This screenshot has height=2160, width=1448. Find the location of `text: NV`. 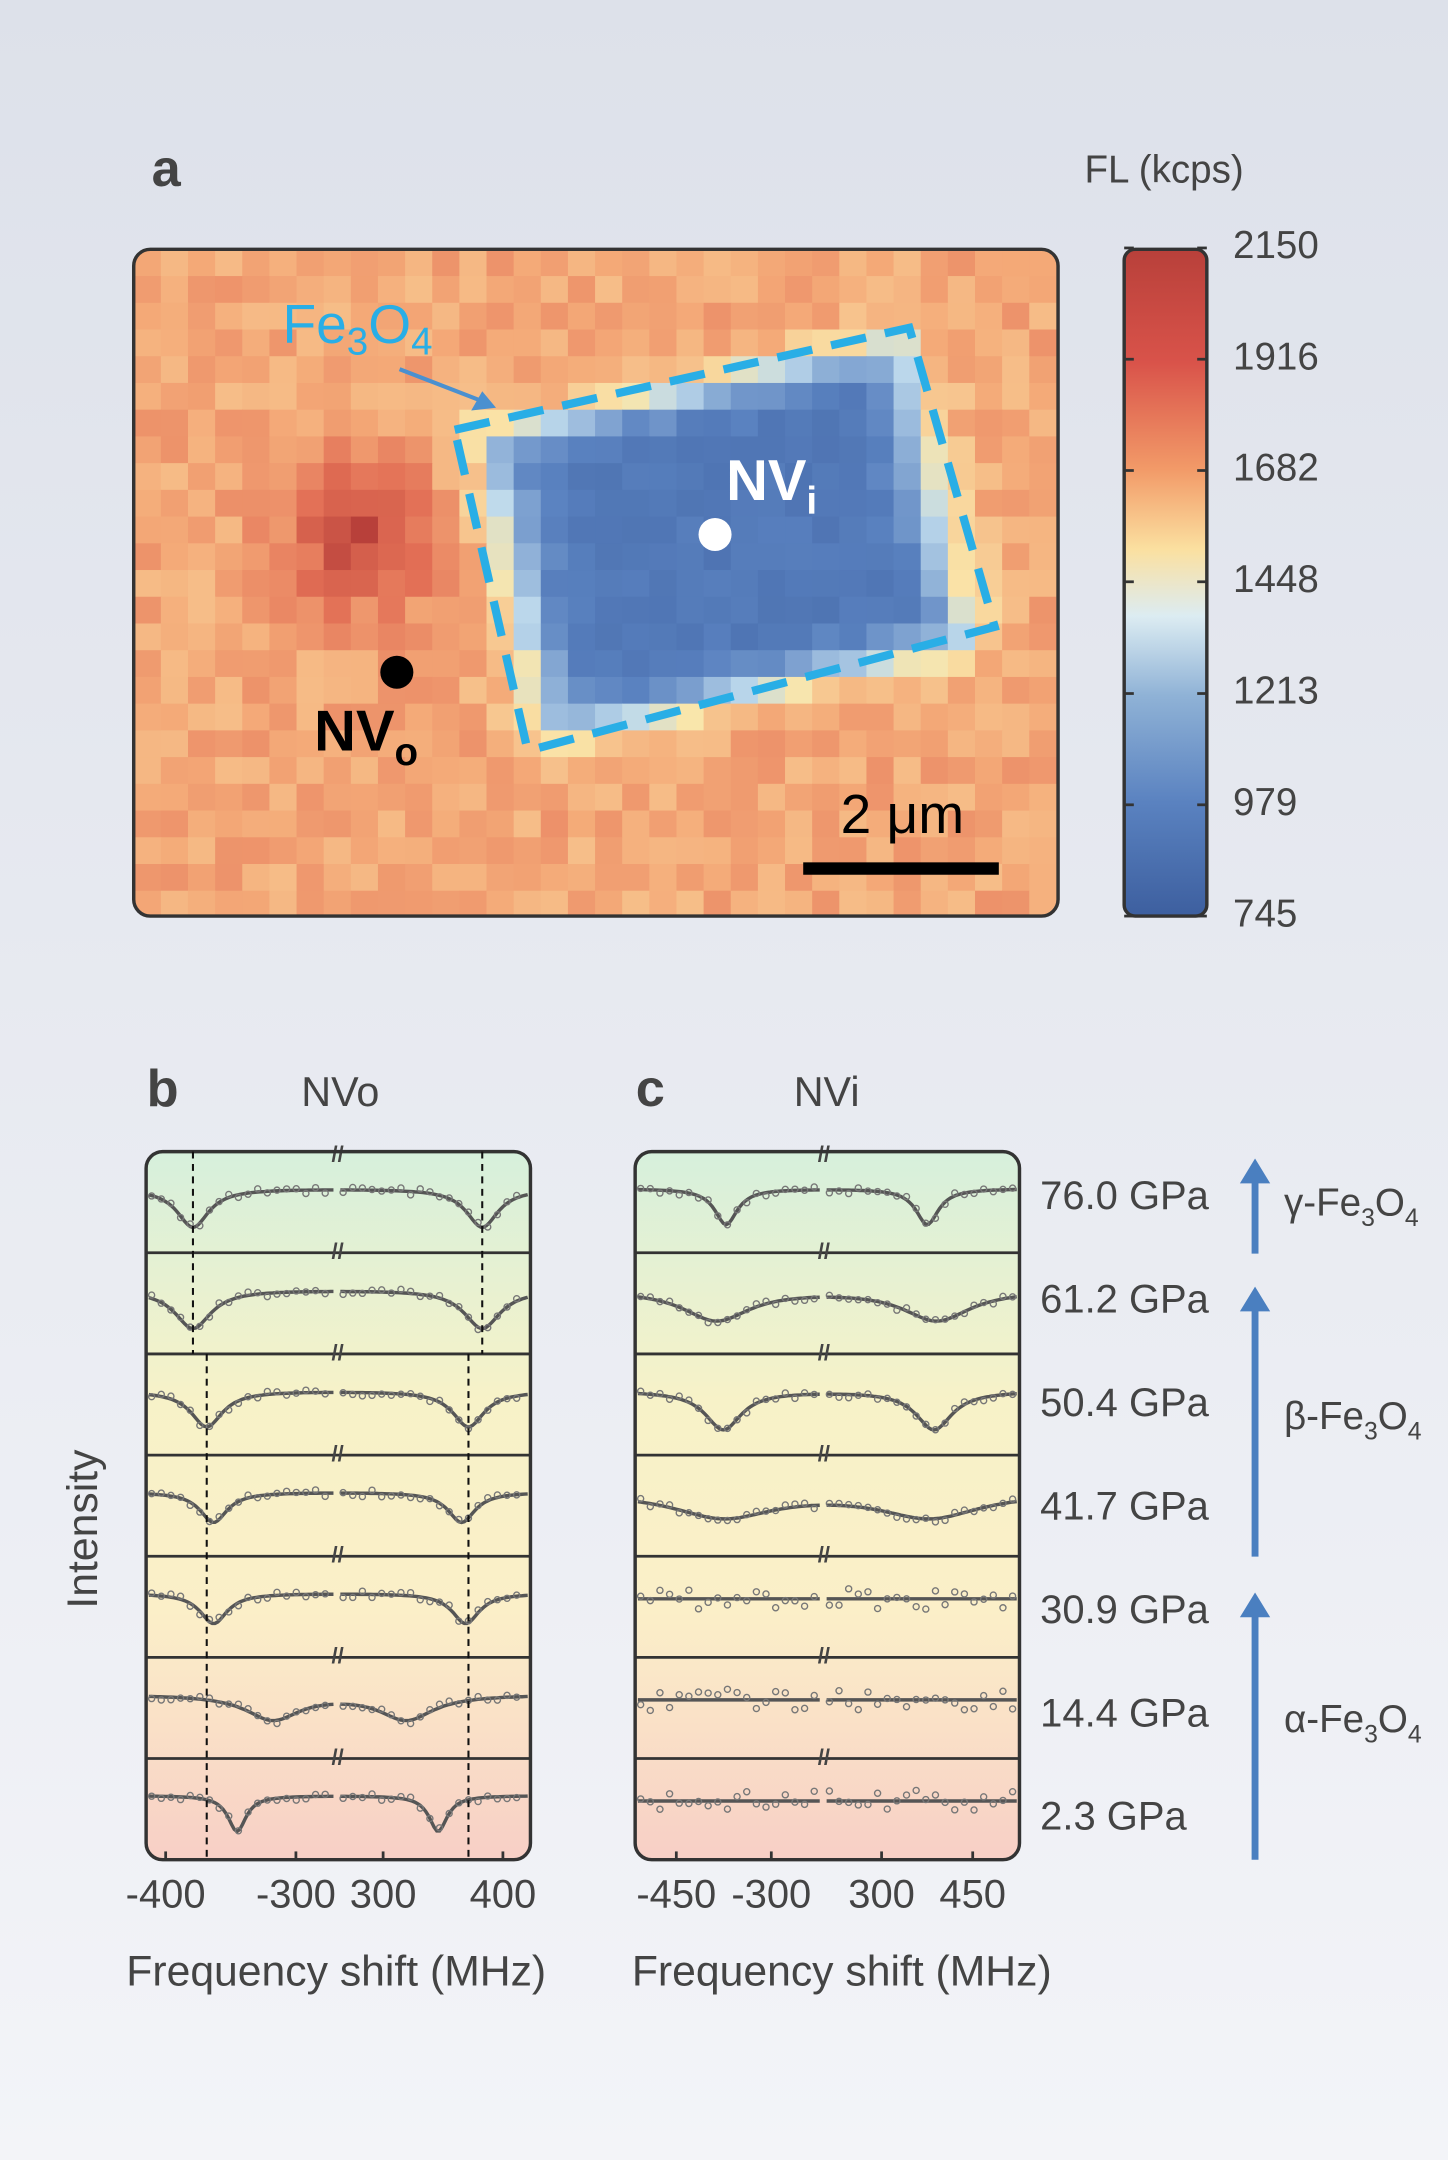

text: NV is located at coordinates (766, 481).